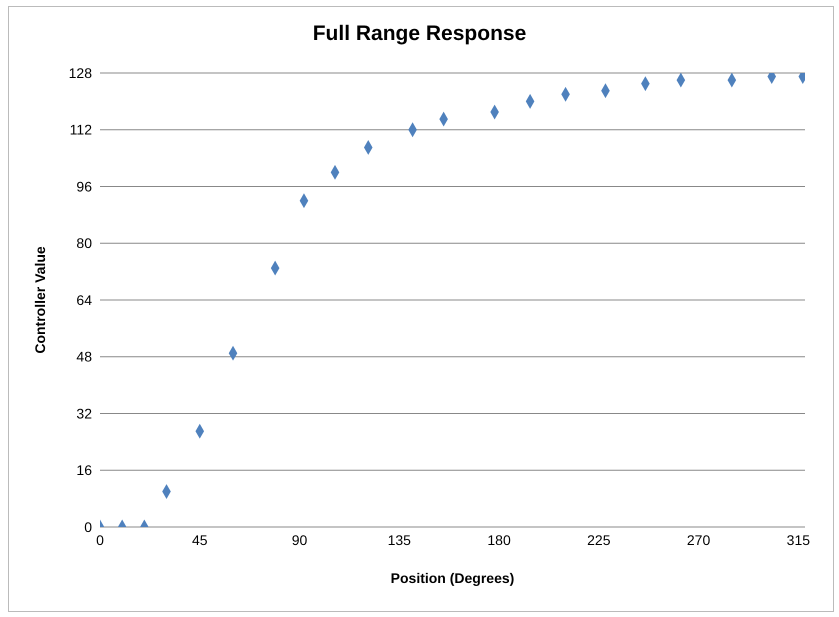  I want to click on y-tick-label: 112, so click(81, 130).